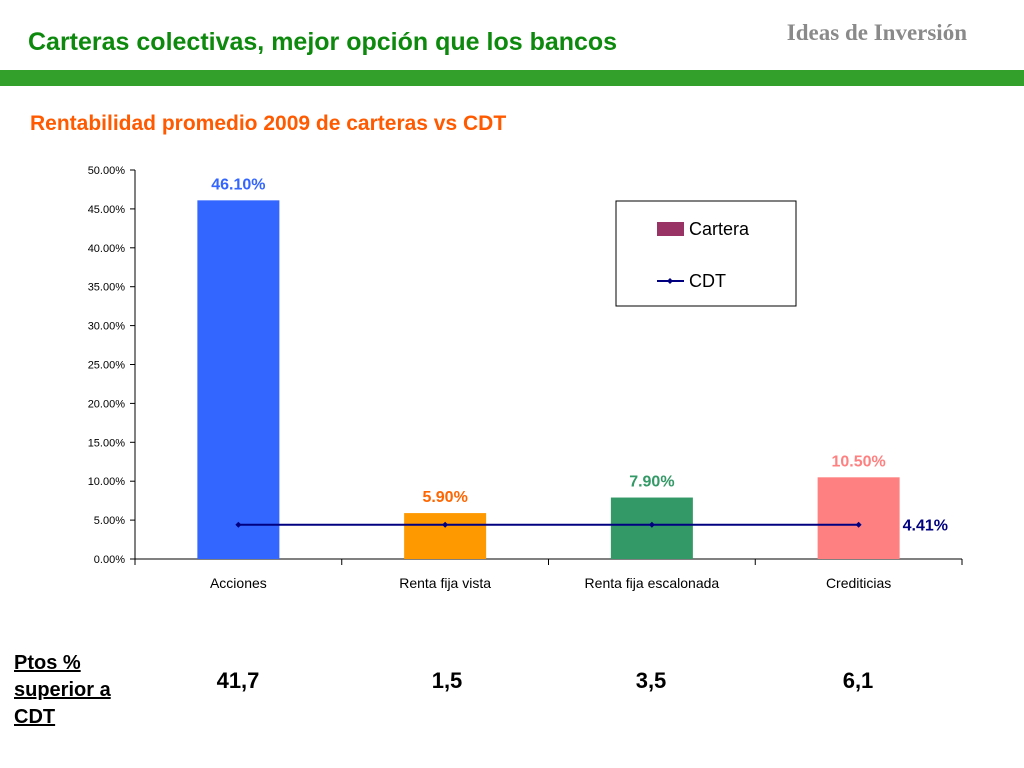 The image size is (1024, 768). What do you see at coordinates (925, 526) in the screenshot?
I see `cdt-data-label: 4.41%` at bounding box center [925, 526].